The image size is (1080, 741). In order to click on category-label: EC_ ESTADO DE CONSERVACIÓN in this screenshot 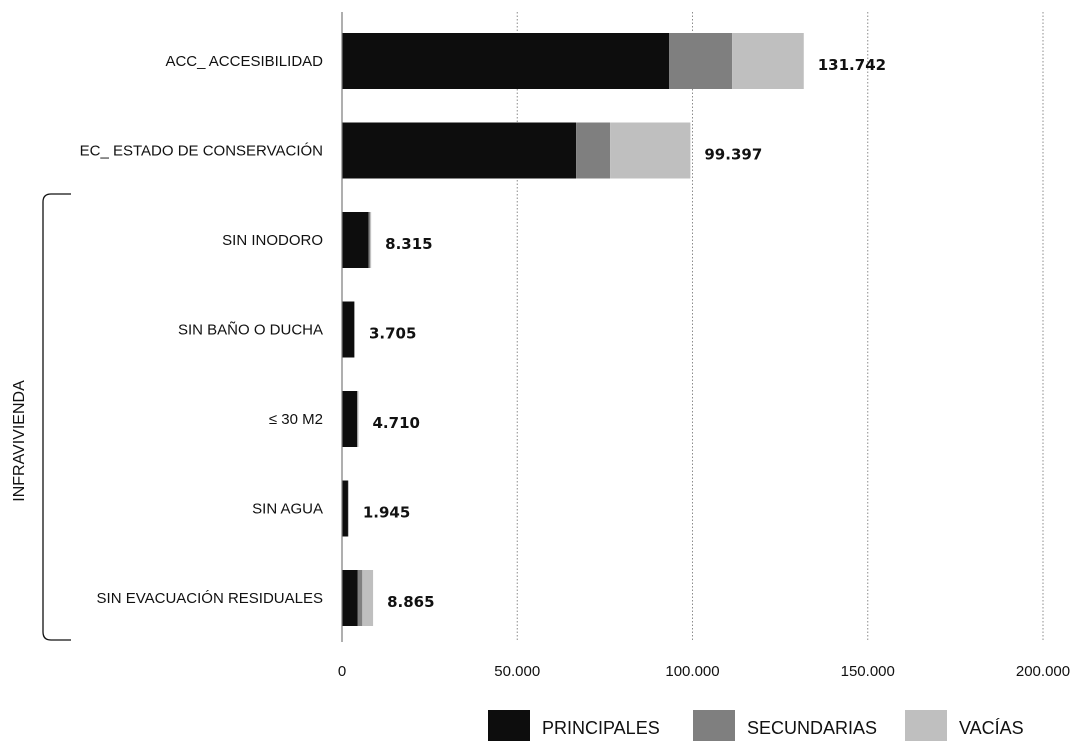, I will do `click(201, 151)`.